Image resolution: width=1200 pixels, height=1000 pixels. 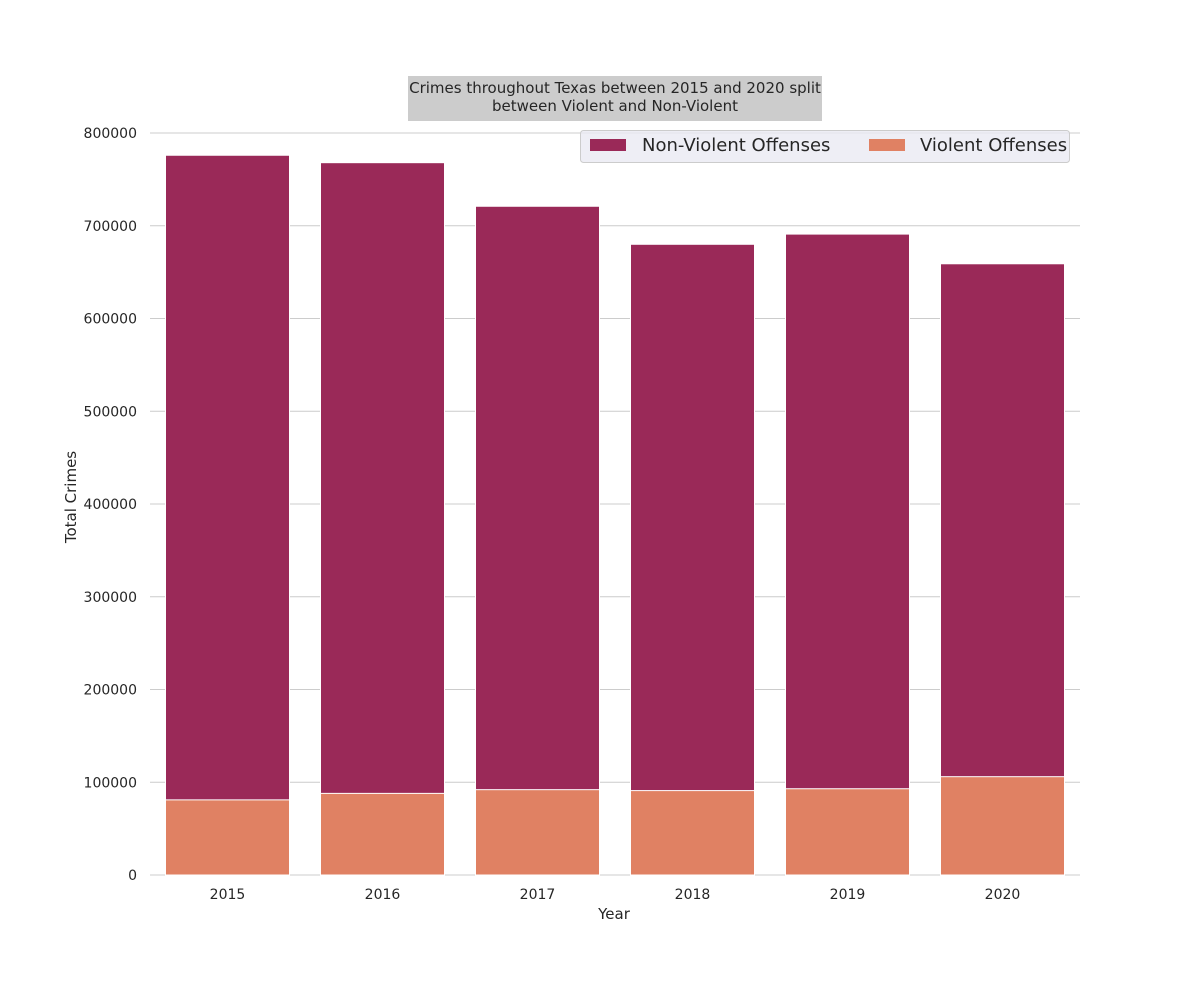 What do you see at coordinates (615, 895) in the screenshot?
I see `x-tick-labels: 2015 2016 2017 2018 2019 2020` at bounding box center [615, 895].